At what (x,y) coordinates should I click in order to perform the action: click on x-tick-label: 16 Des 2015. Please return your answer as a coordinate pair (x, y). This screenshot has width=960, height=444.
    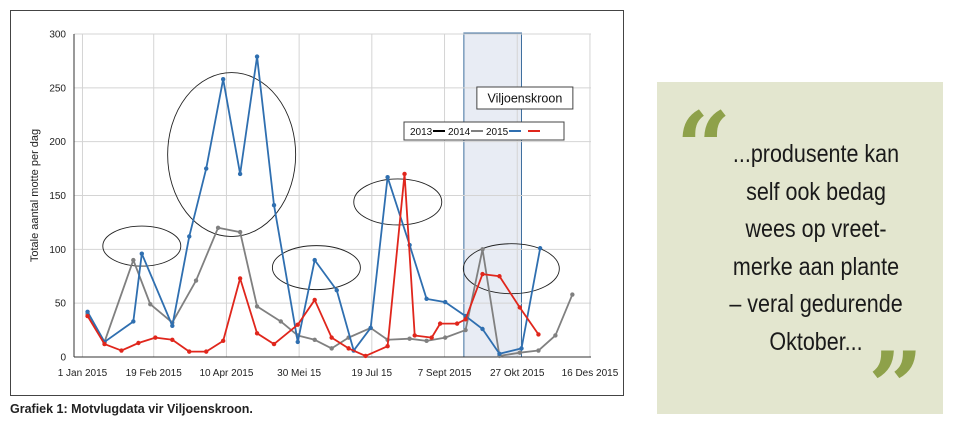
    Looking at the image, I should click on (590, 373).